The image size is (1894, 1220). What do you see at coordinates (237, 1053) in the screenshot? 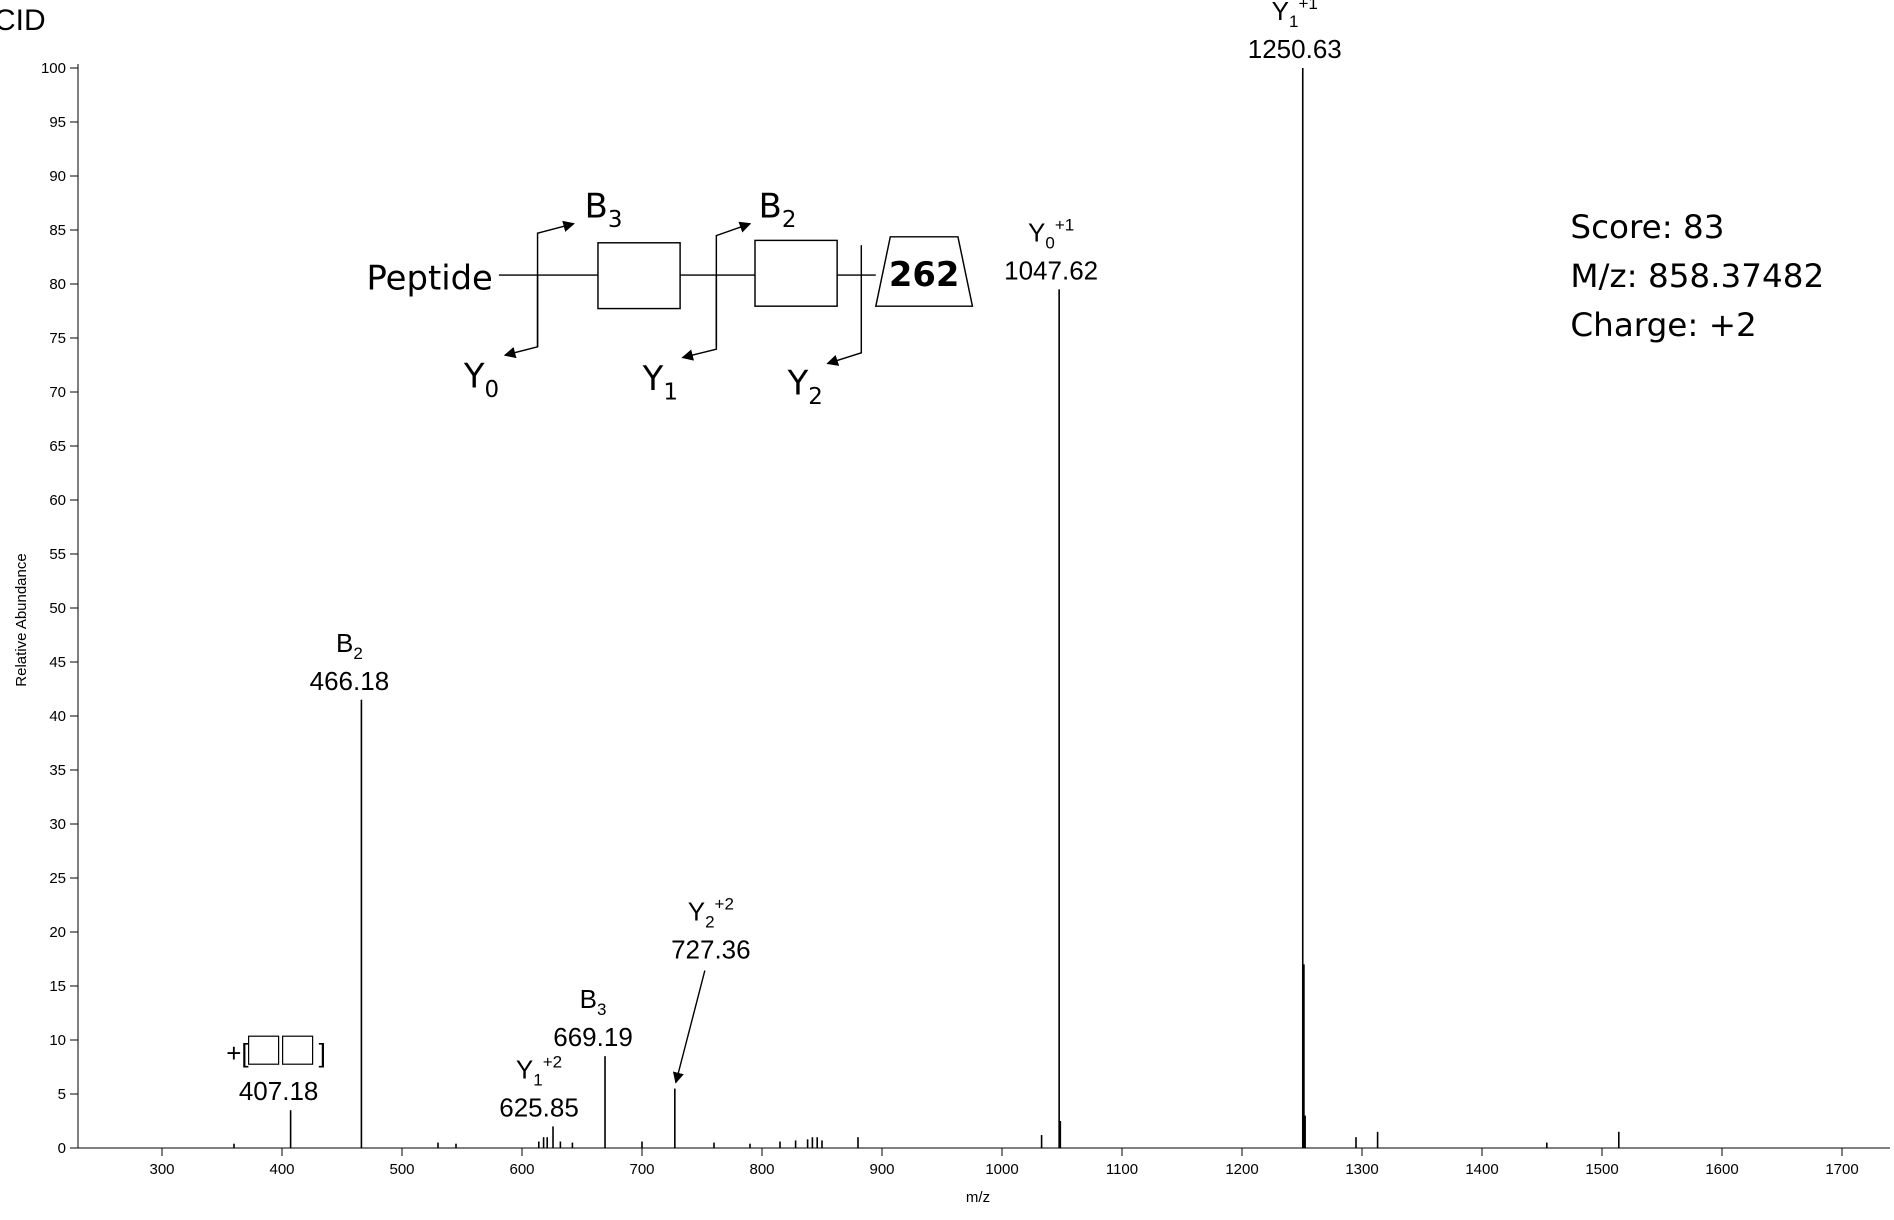
I see `peak-ion-label: +[` at bounding box center [237, 1053].